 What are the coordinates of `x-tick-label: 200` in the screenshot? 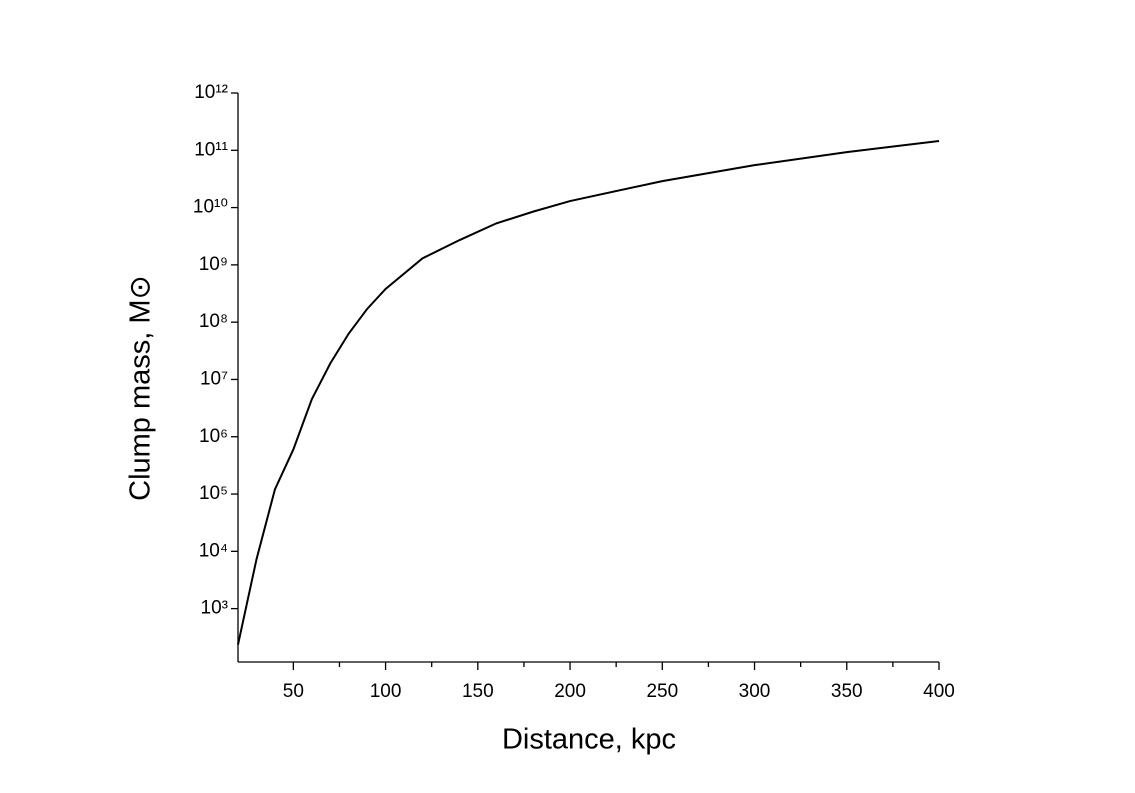 It's located at (570, 691).